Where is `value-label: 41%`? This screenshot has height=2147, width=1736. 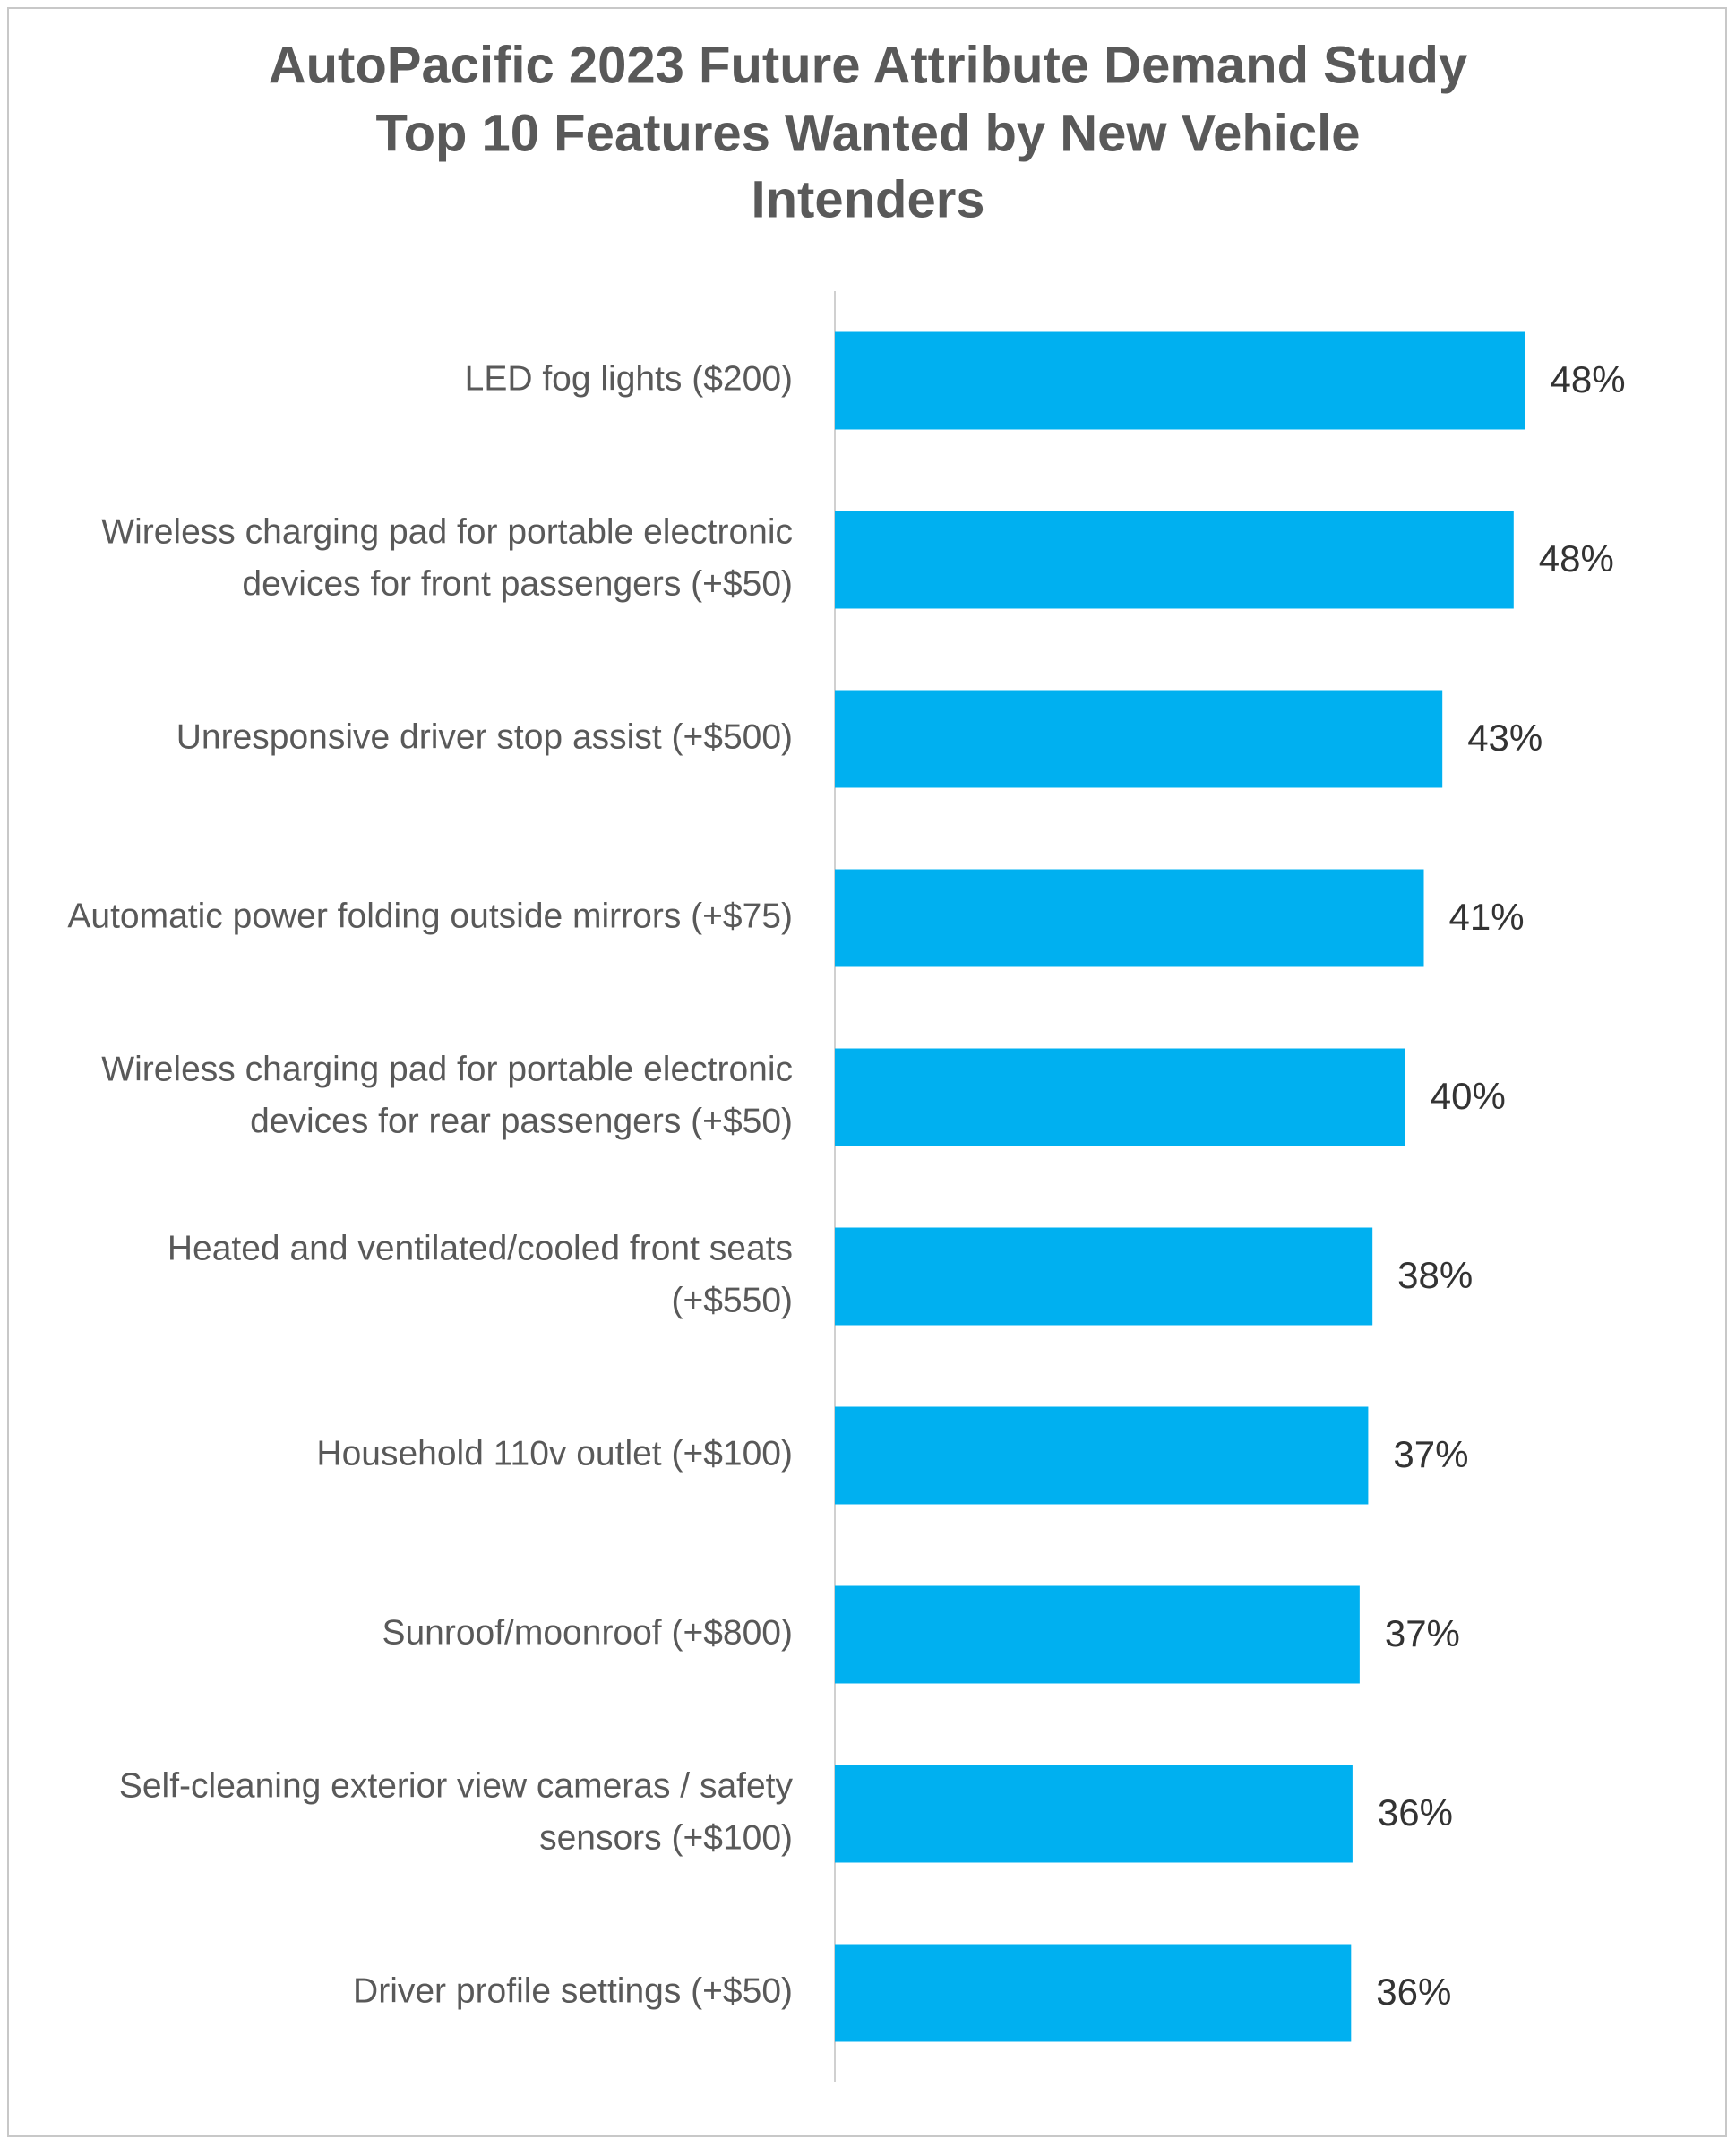
value-label: 41% is located at coordinates (1486, 917).